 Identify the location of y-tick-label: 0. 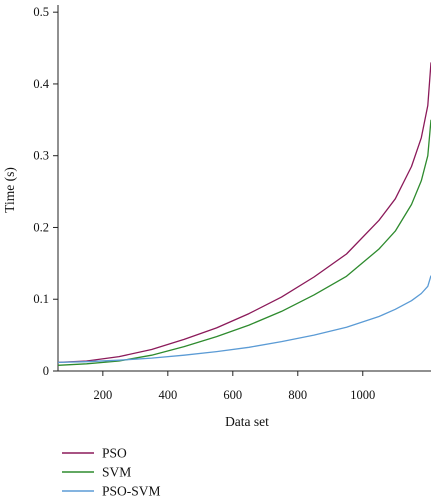
(46, 371).